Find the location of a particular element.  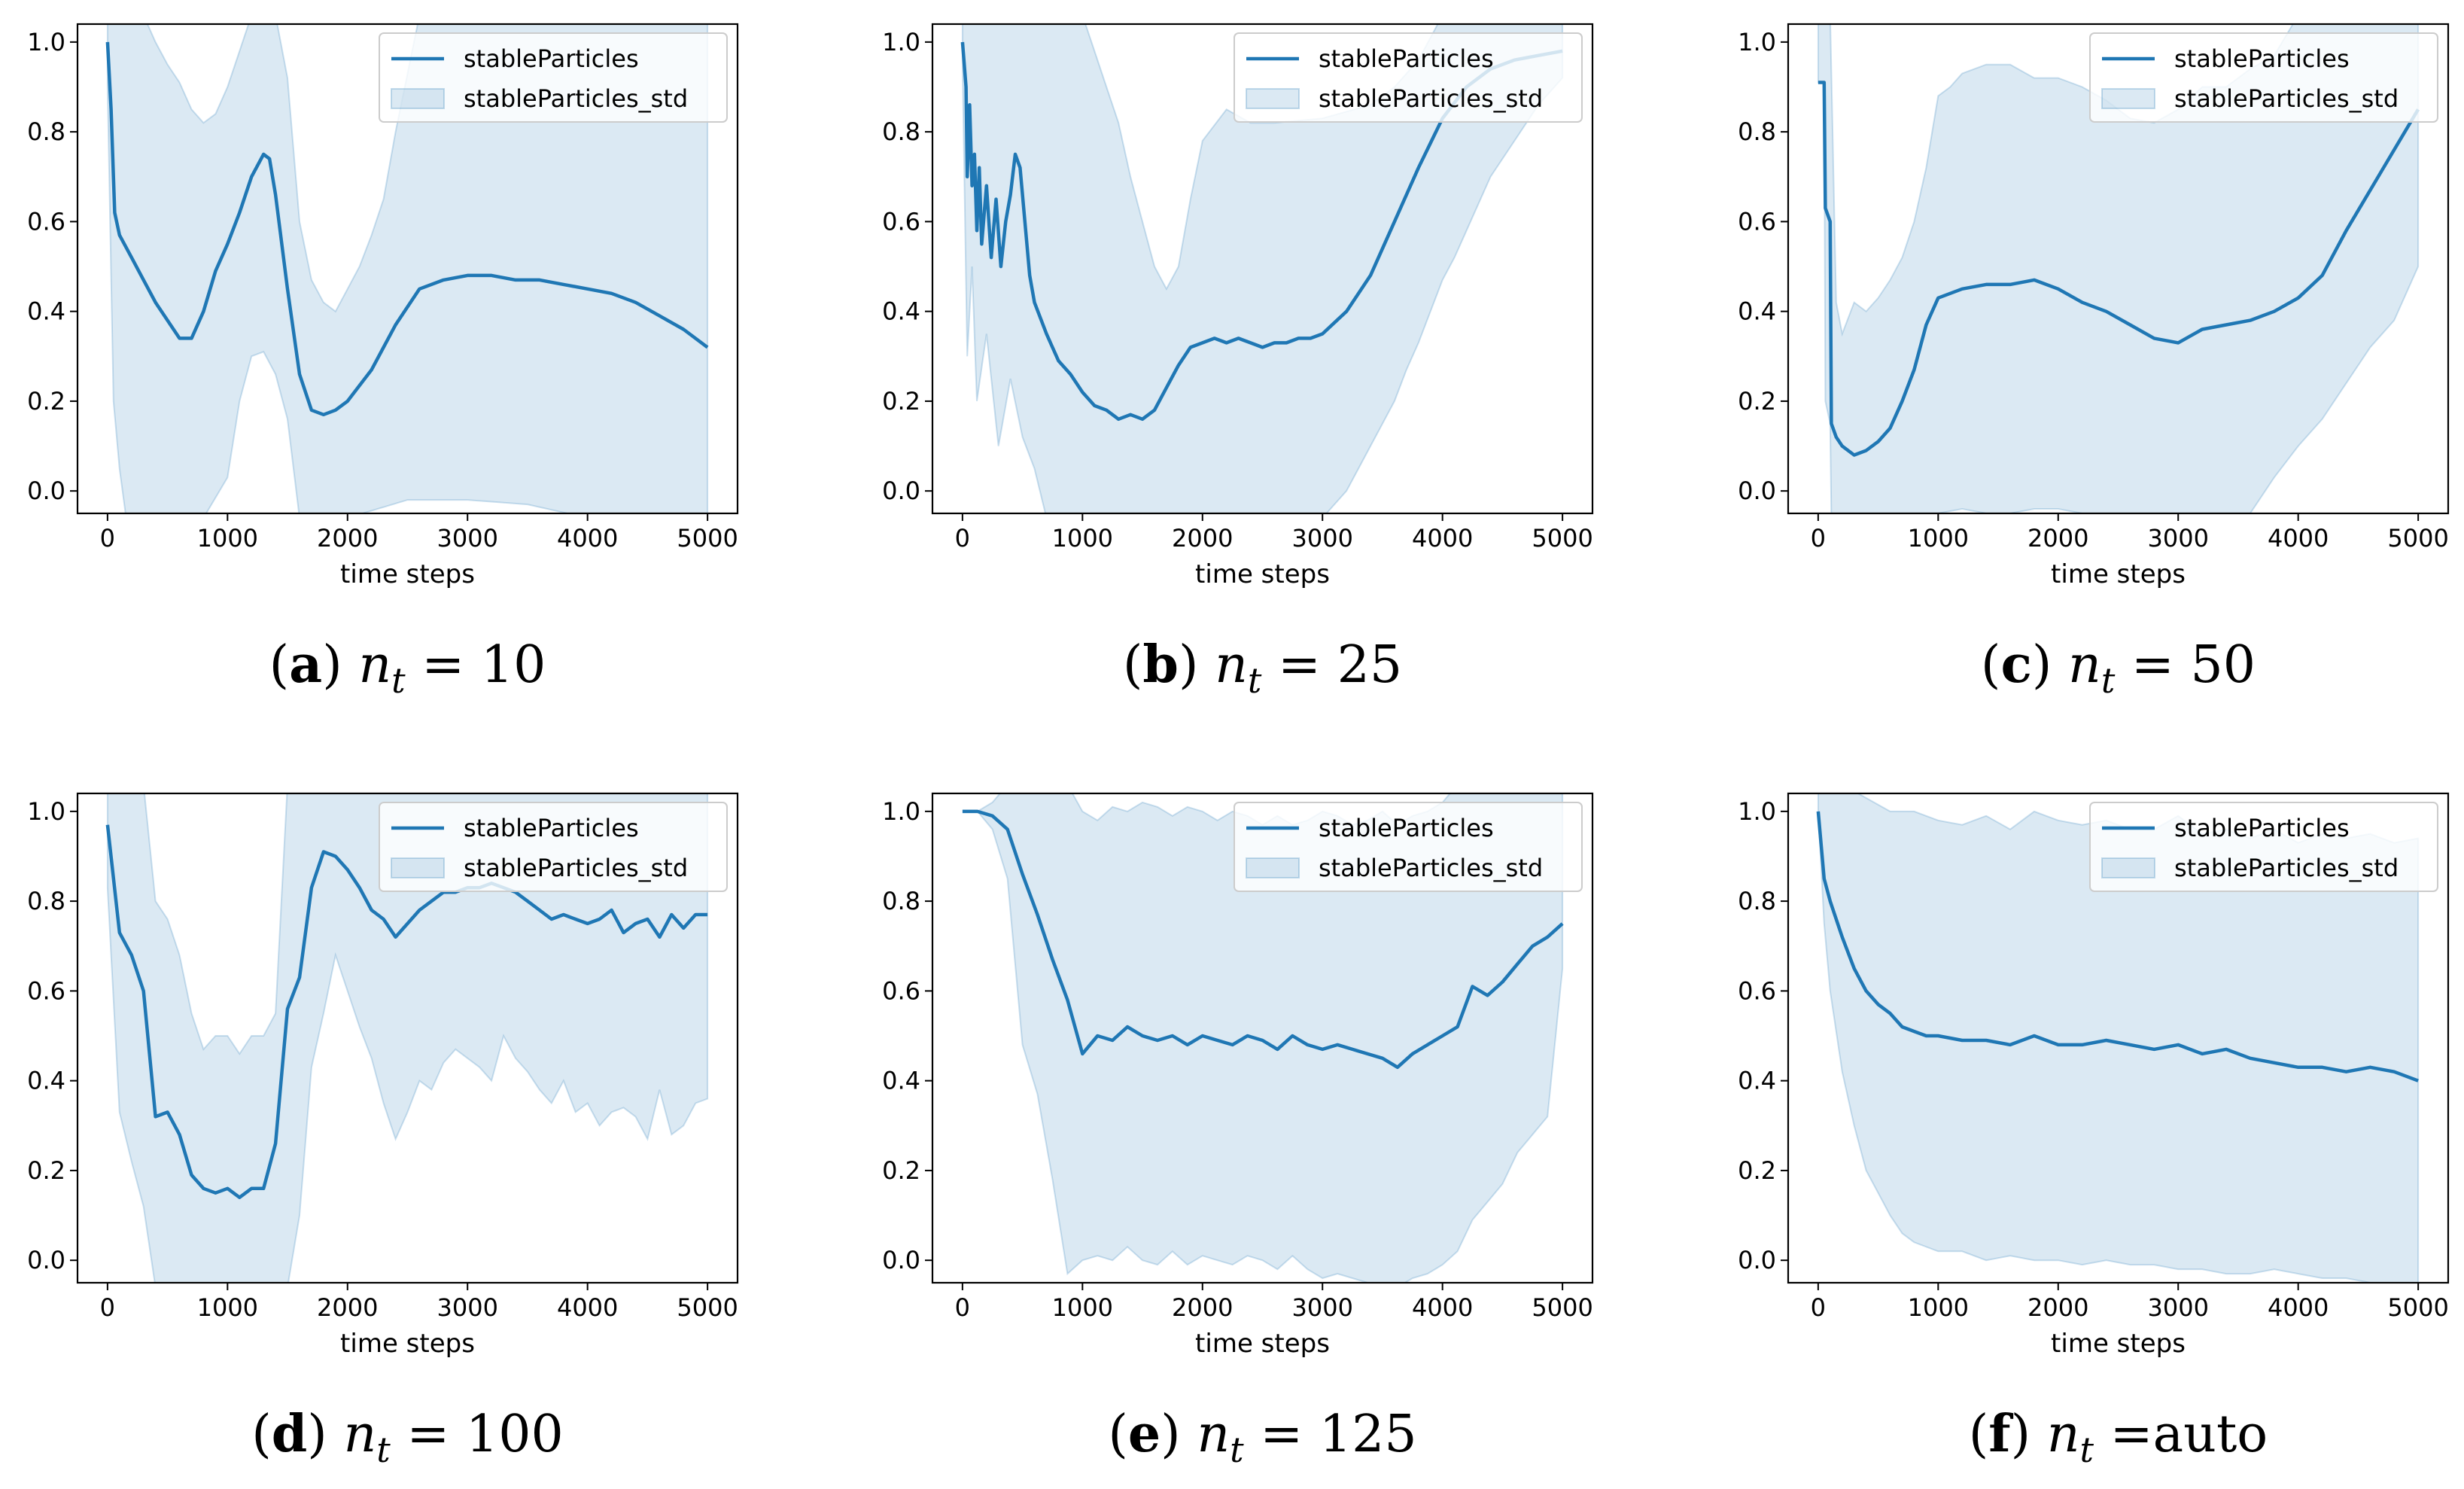

caption-value: 125 is located at coordinates (1368, 1434).